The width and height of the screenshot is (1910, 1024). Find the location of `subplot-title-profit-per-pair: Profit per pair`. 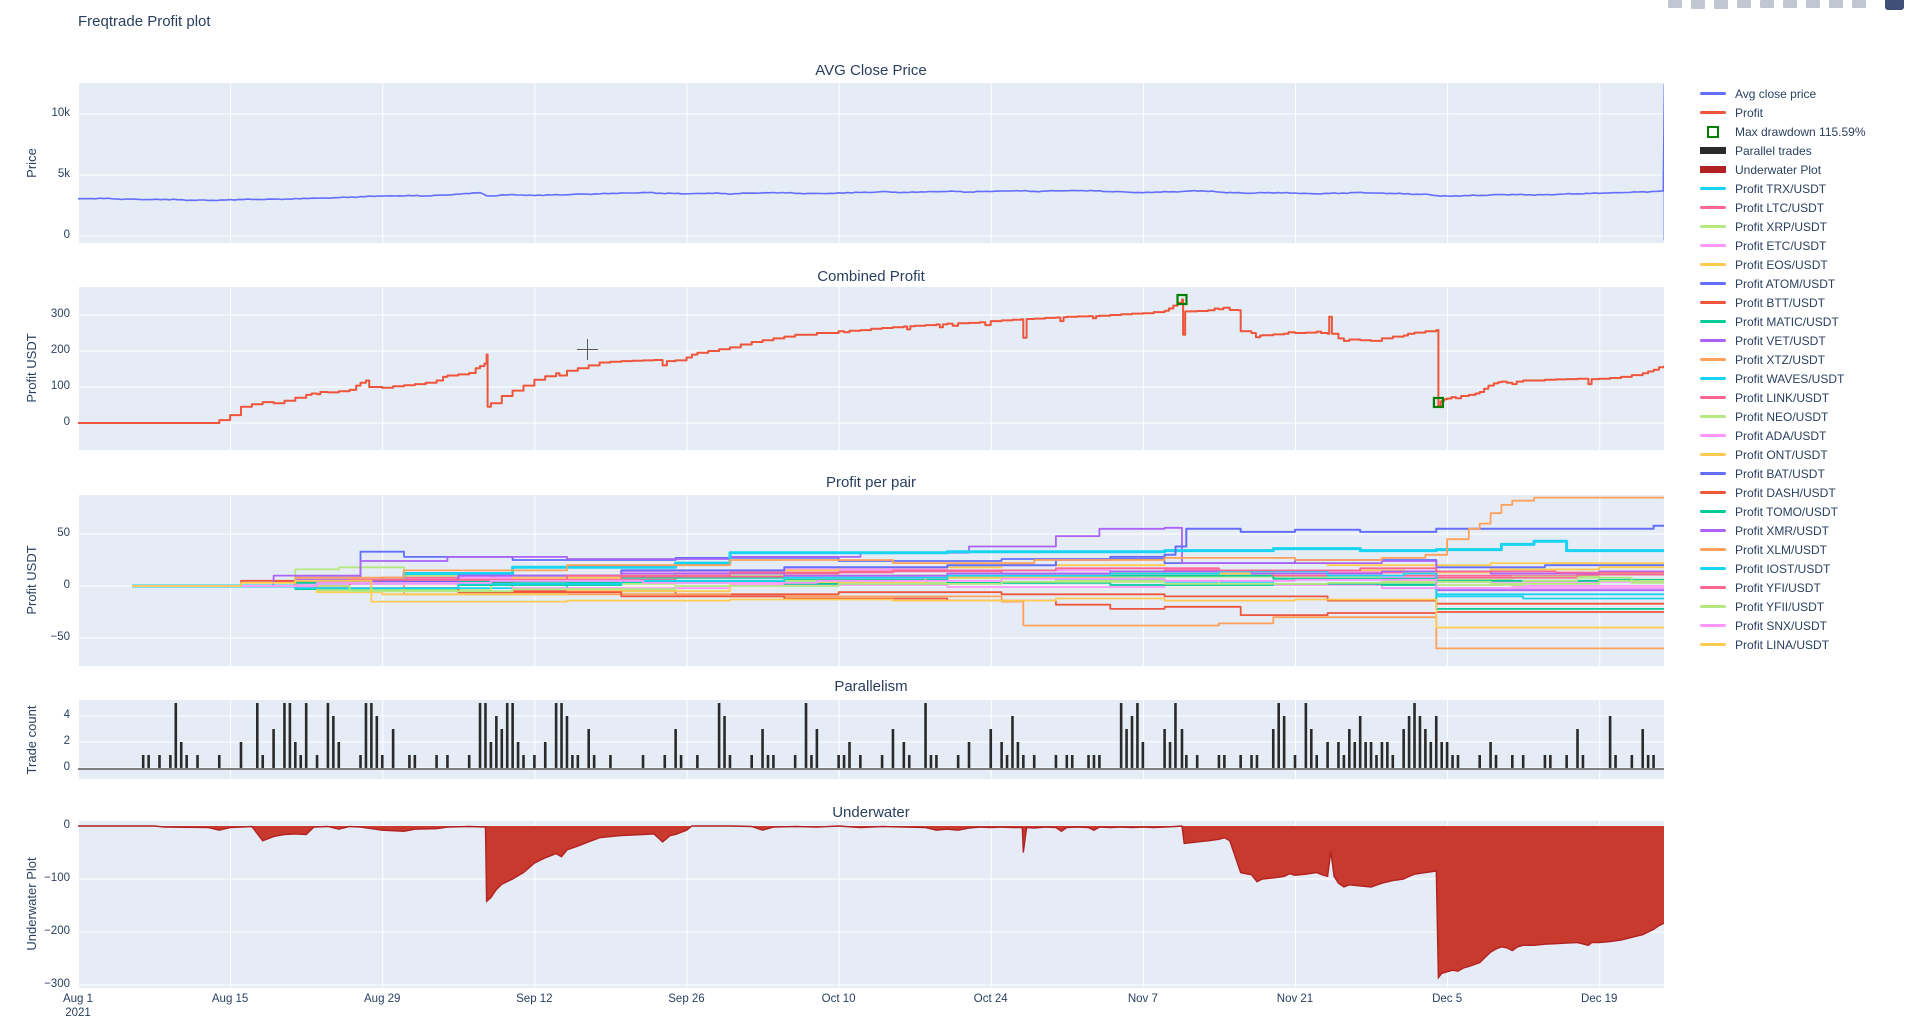

subplot-title-profit-per-pair: Profit per pair is located at coordinates (871, 482).